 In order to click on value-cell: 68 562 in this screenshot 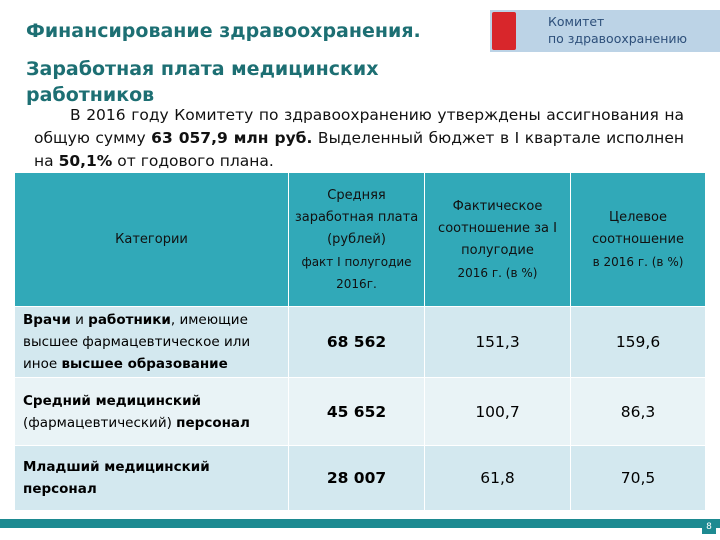, I will do `click(356, 342)`.